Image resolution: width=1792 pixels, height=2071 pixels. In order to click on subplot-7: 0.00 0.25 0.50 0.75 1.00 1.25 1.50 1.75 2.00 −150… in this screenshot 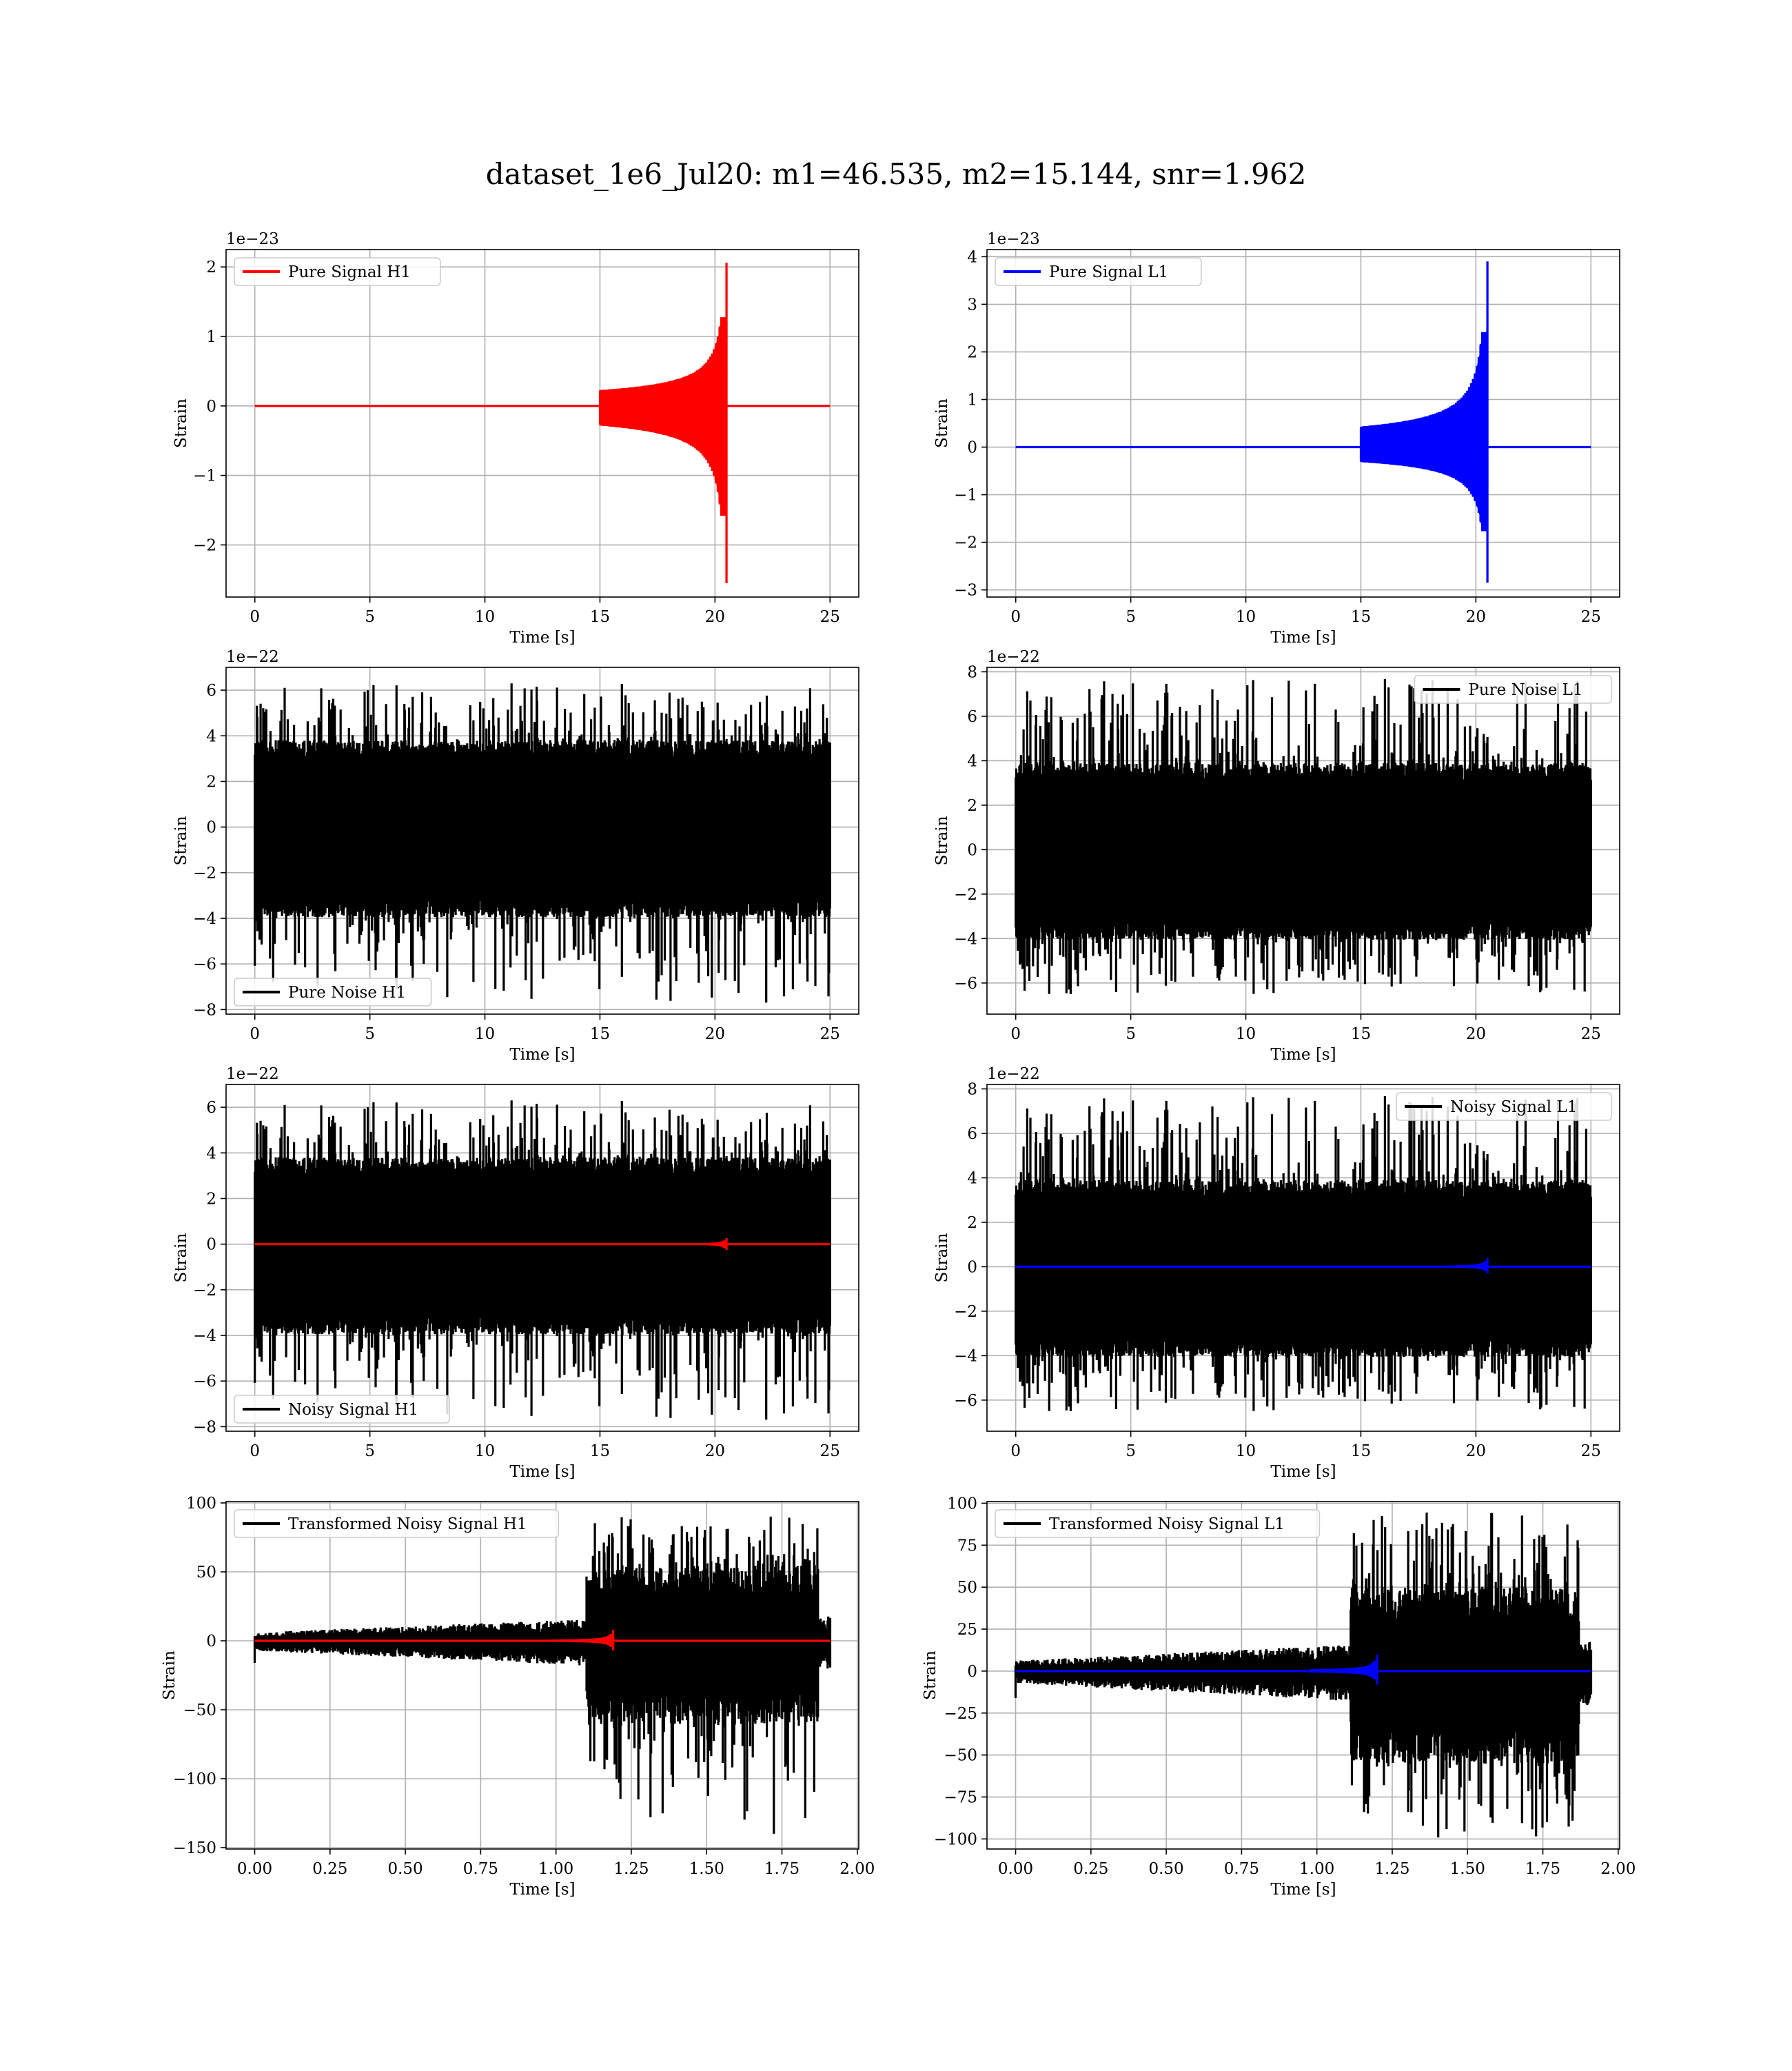, I will do `click(518, 1697)`.